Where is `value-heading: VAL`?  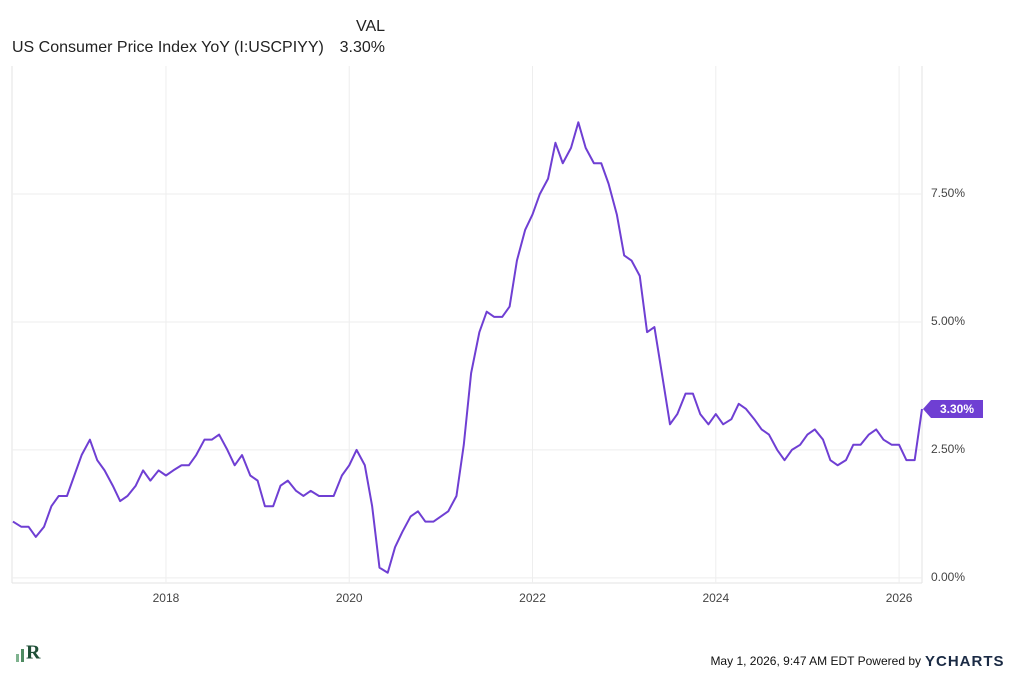 value-heading: VAL is located at coordinates (370, 26).